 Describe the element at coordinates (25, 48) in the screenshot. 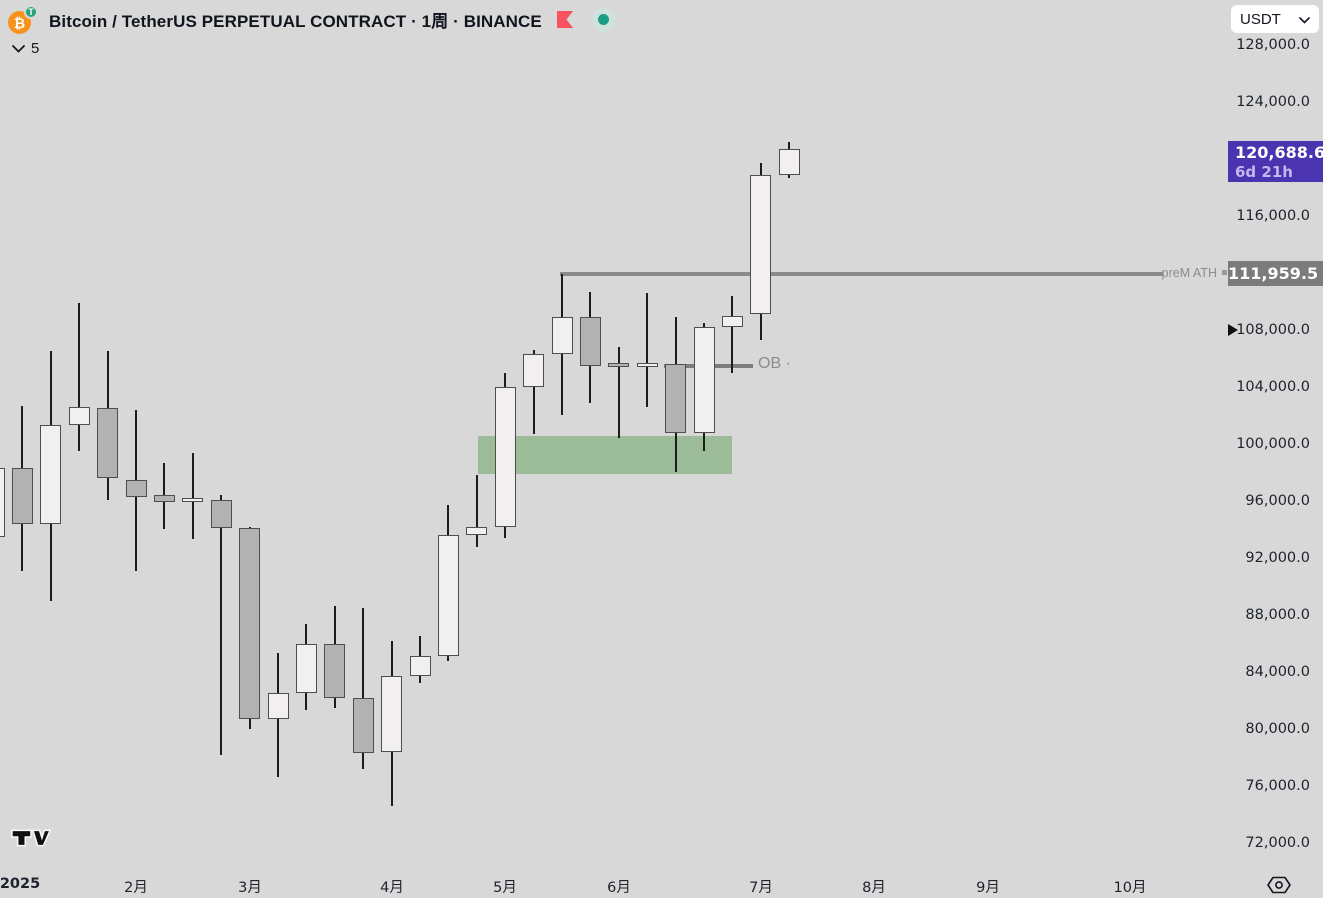

I see `object-tree-toggle: 5` at that location.